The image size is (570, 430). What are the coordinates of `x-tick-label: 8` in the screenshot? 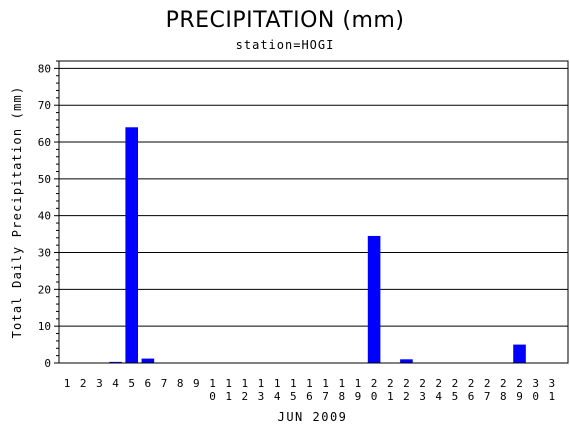 It's located at (180, 383).